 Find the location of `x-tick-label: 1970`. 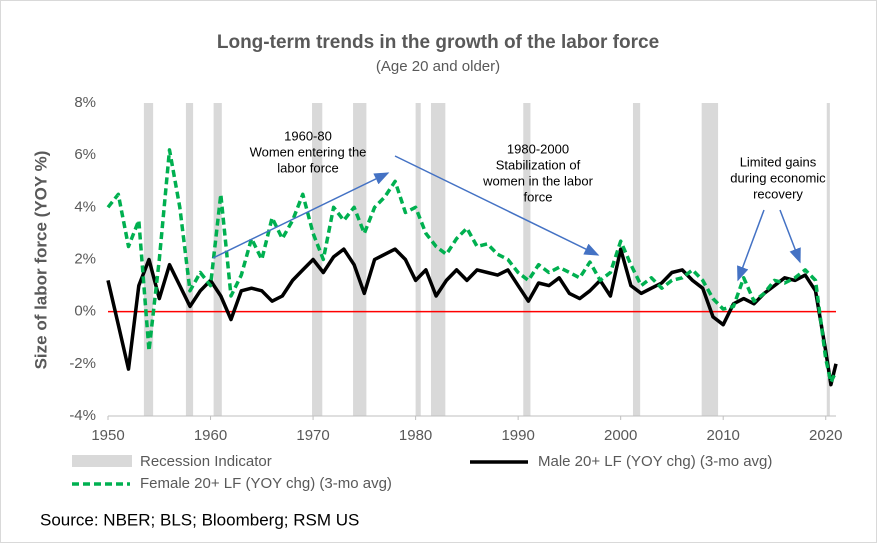

x-tick-label: 1970 is located at coordinates (312, 435).